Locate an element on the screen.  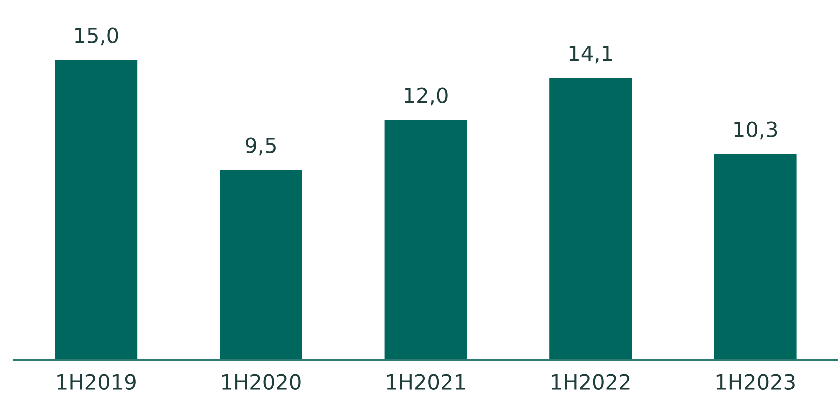
x-tick-label: 1H2020 is located at coordinates (261, 382).